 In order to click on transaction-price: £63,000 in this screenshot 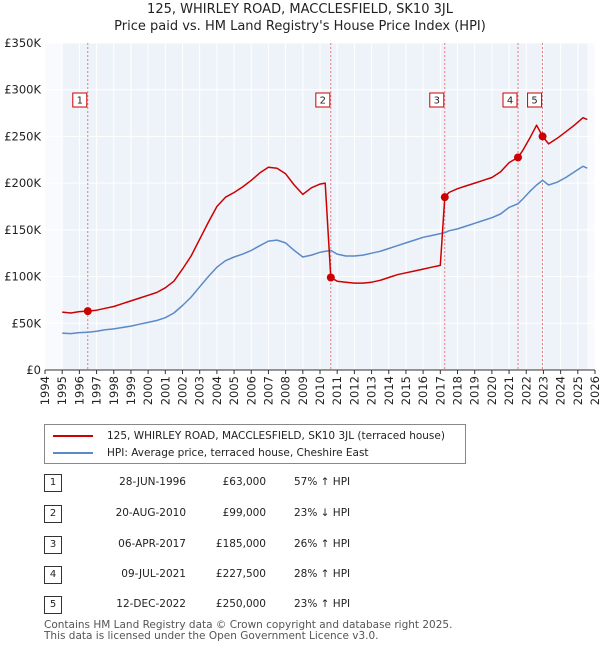, I will do `click(244, 482)`.